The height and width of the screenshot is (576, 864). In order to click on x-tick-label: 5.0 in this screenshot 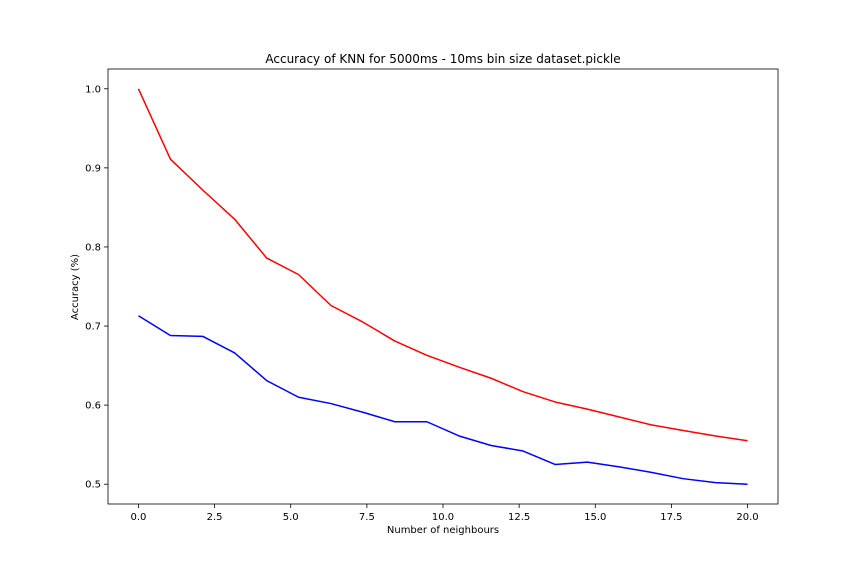, I will do `click(291, 517)`.